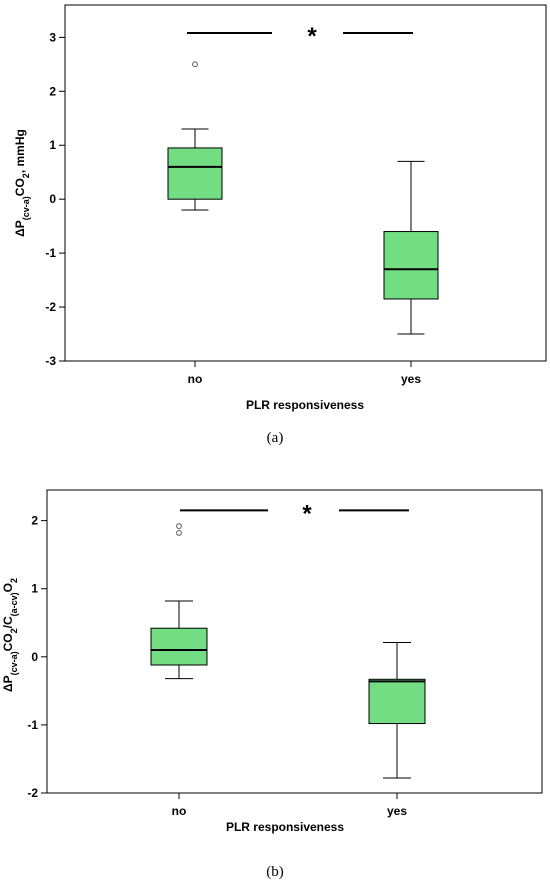 Image resolution: width=550 pixels, height=889 pixels. What do you see at coordinates (8, 587) in the screenshot?
I see `y-axis-label-part: O` at bounding box center [8, 587].